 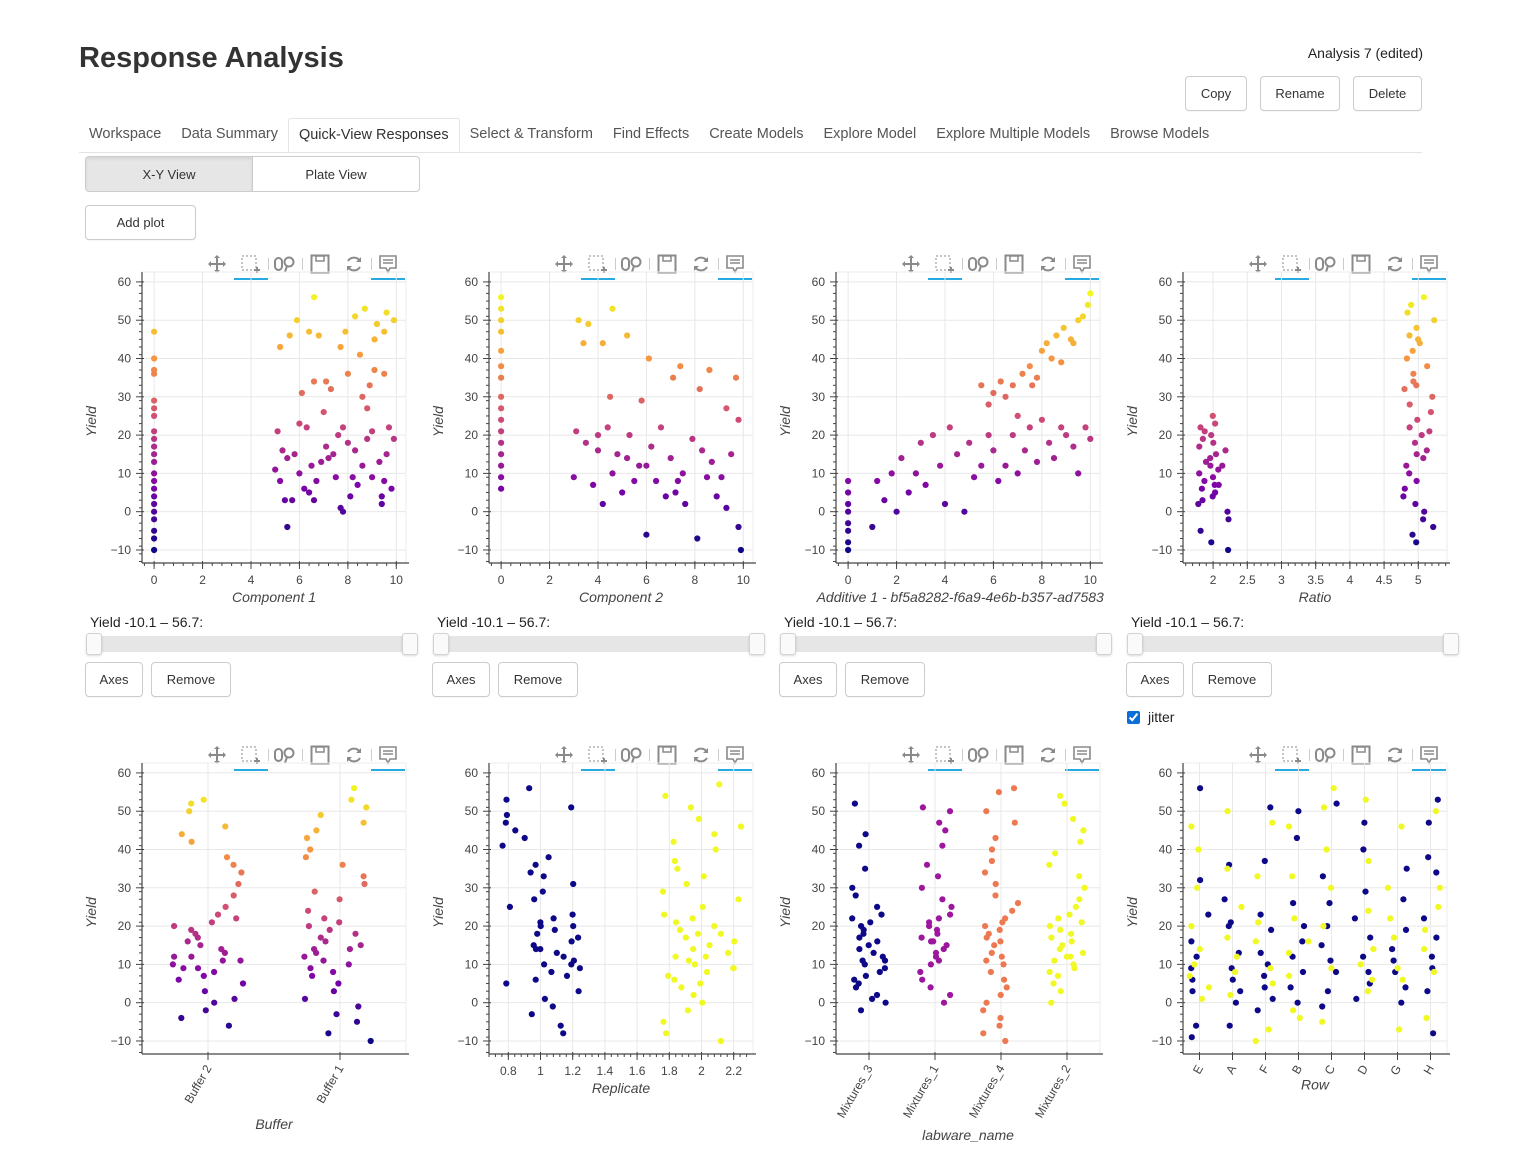 What do you see at coordinates (1300, 93) in the screenshot?
I see `rename-button: Rename` at bounding box center [1300, 93].